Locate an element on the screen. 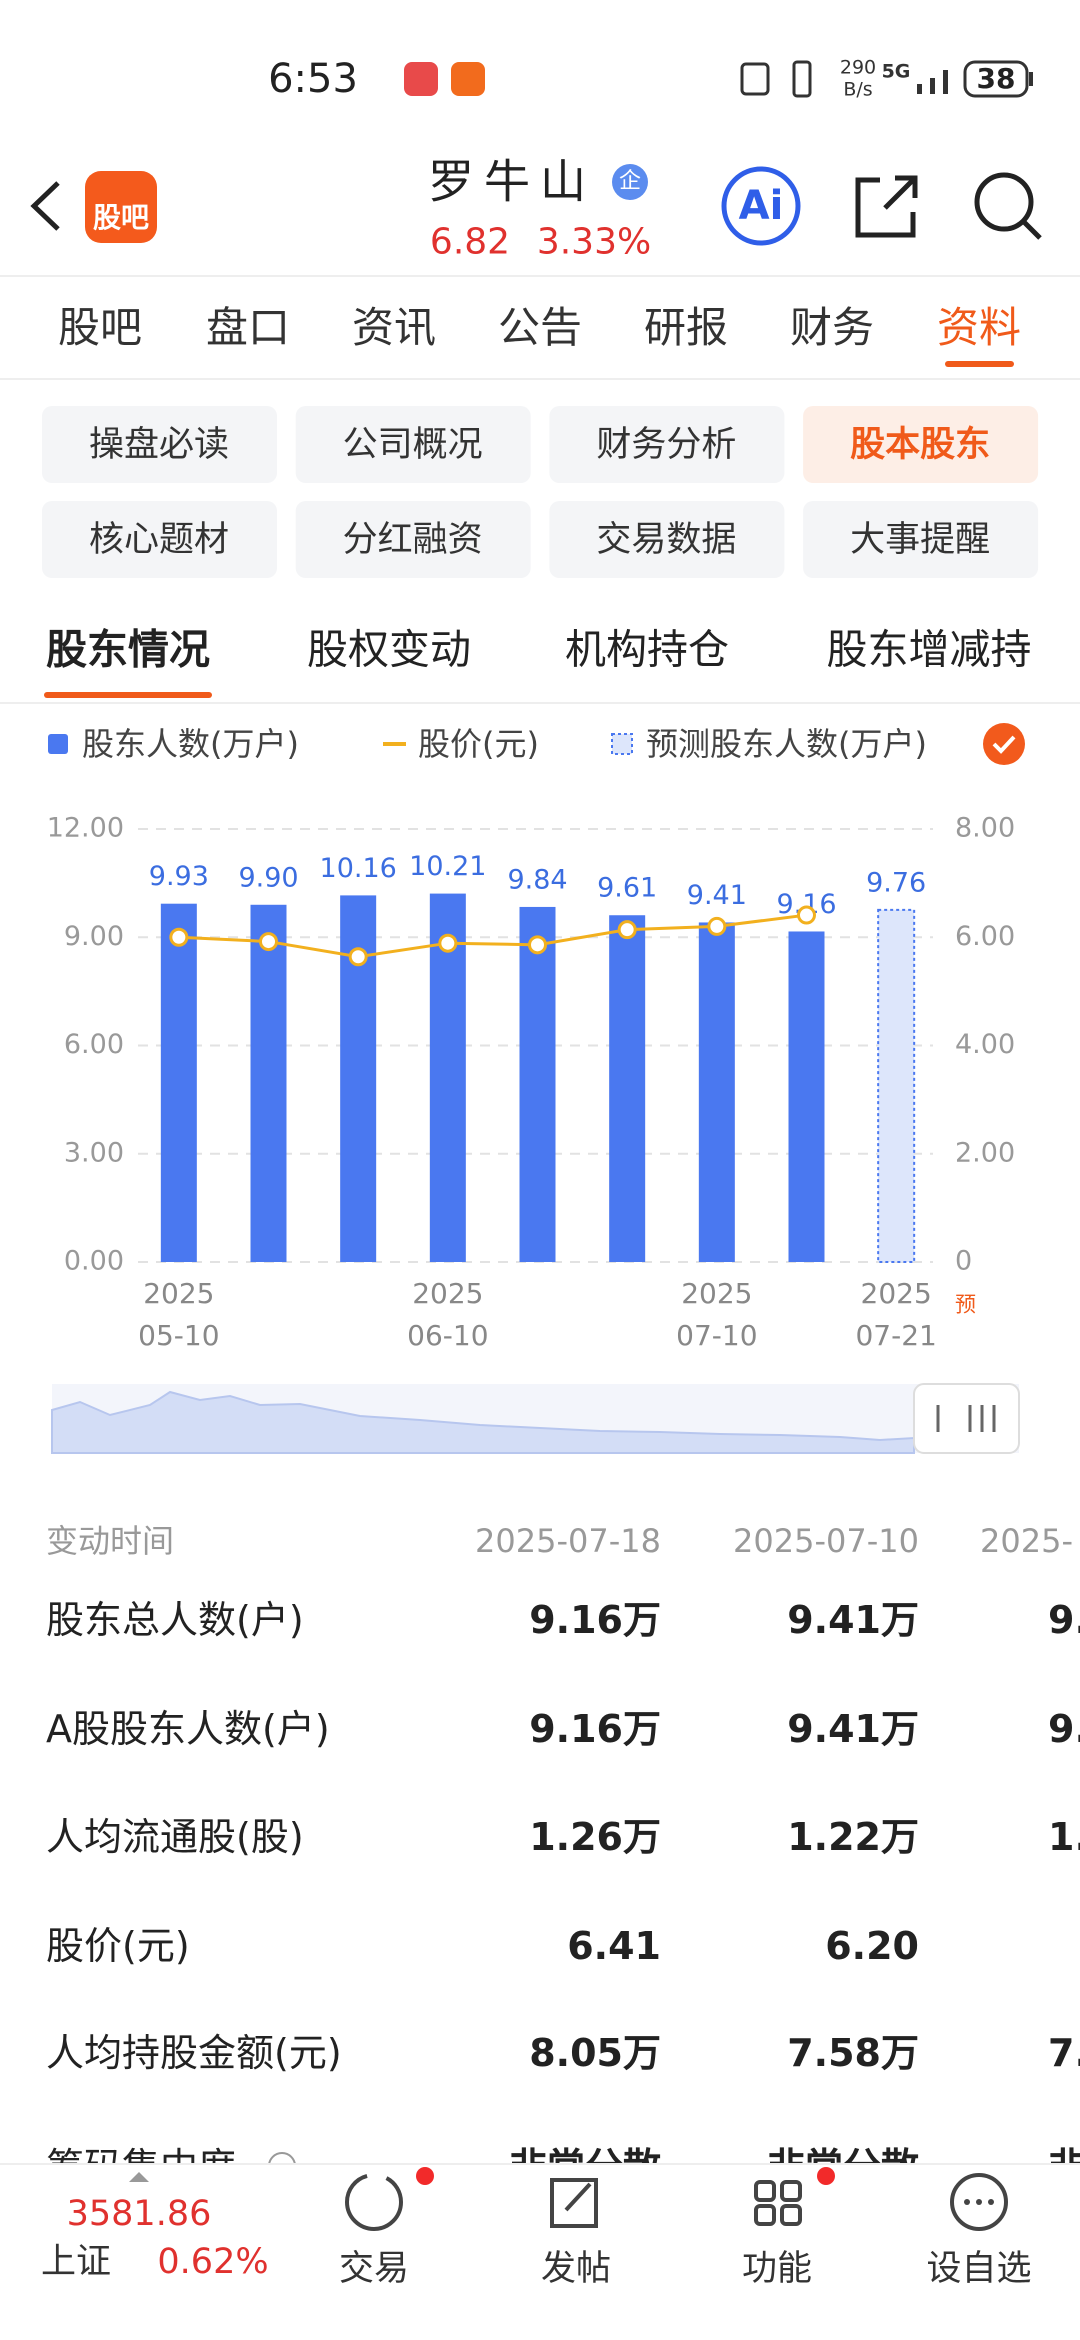 The width and height of the screenshot is (1080, 2340). tab: 研报 is located at coordinates (686, 327).